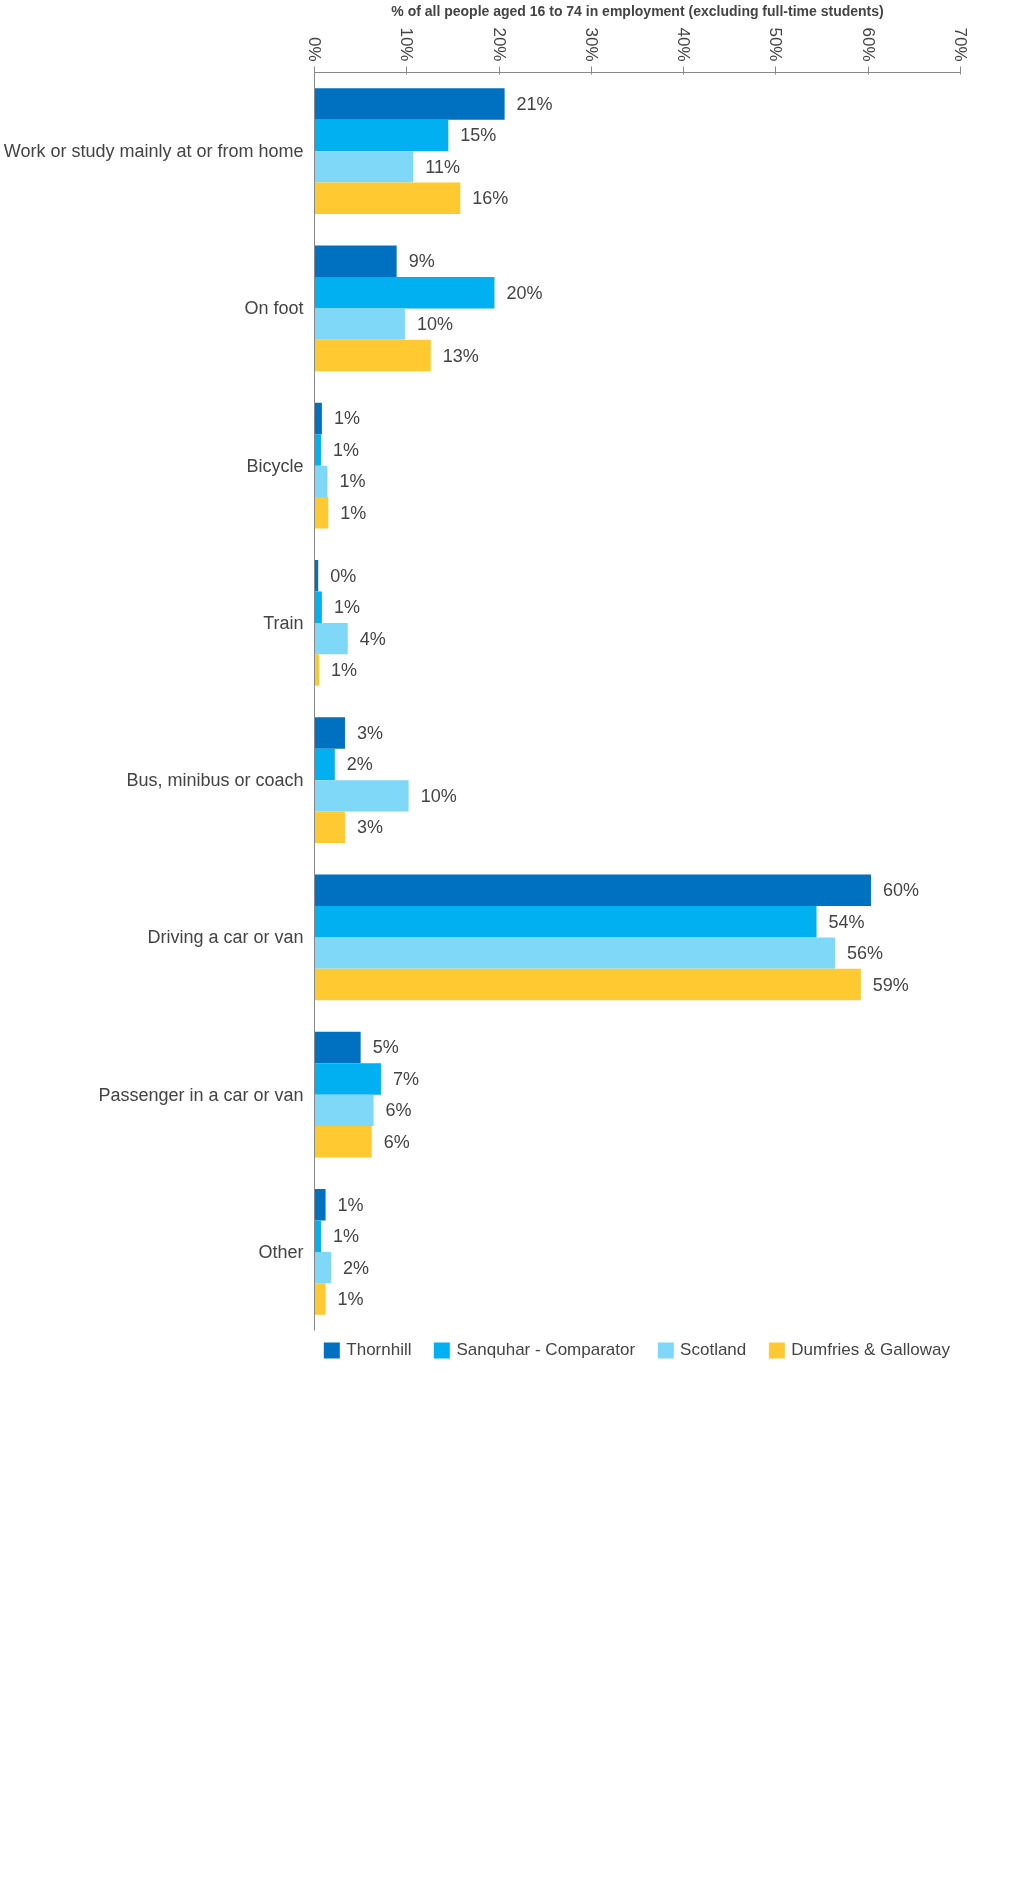 The image size is (1009, 1877). What do you see at coordinates (684, 44) in the screenshot?
I see `x-tick-label: 40%` at bounding box center [684, 44].